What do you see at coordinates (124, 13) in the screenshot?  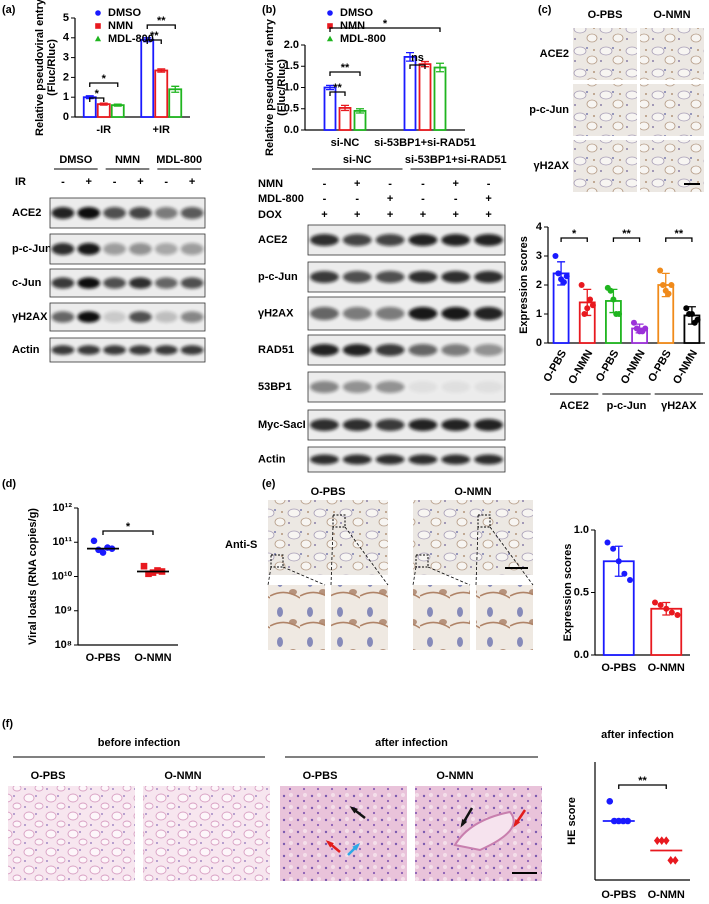 I see `legend-label: DMSO` at bounding box center [124, 13].